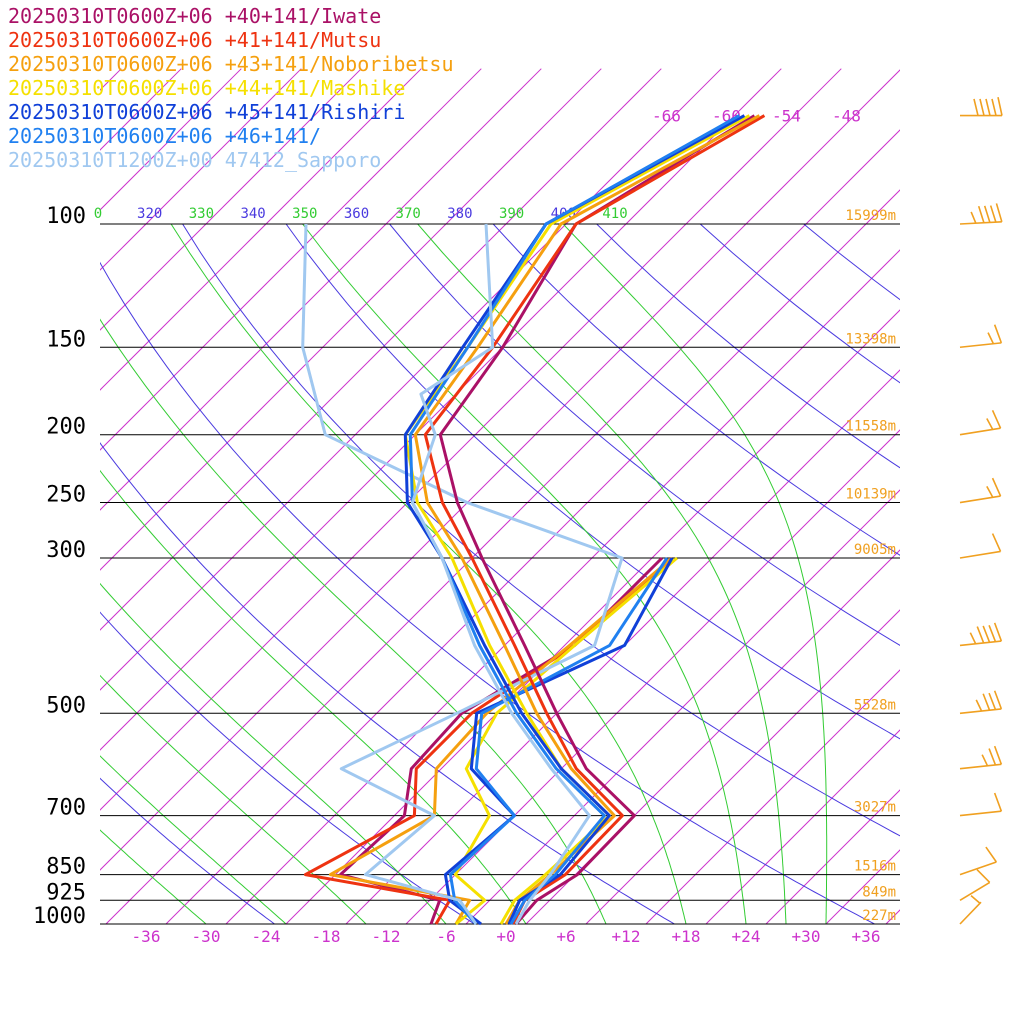  I want to click on height-label: 3027m, so click(875, 808).